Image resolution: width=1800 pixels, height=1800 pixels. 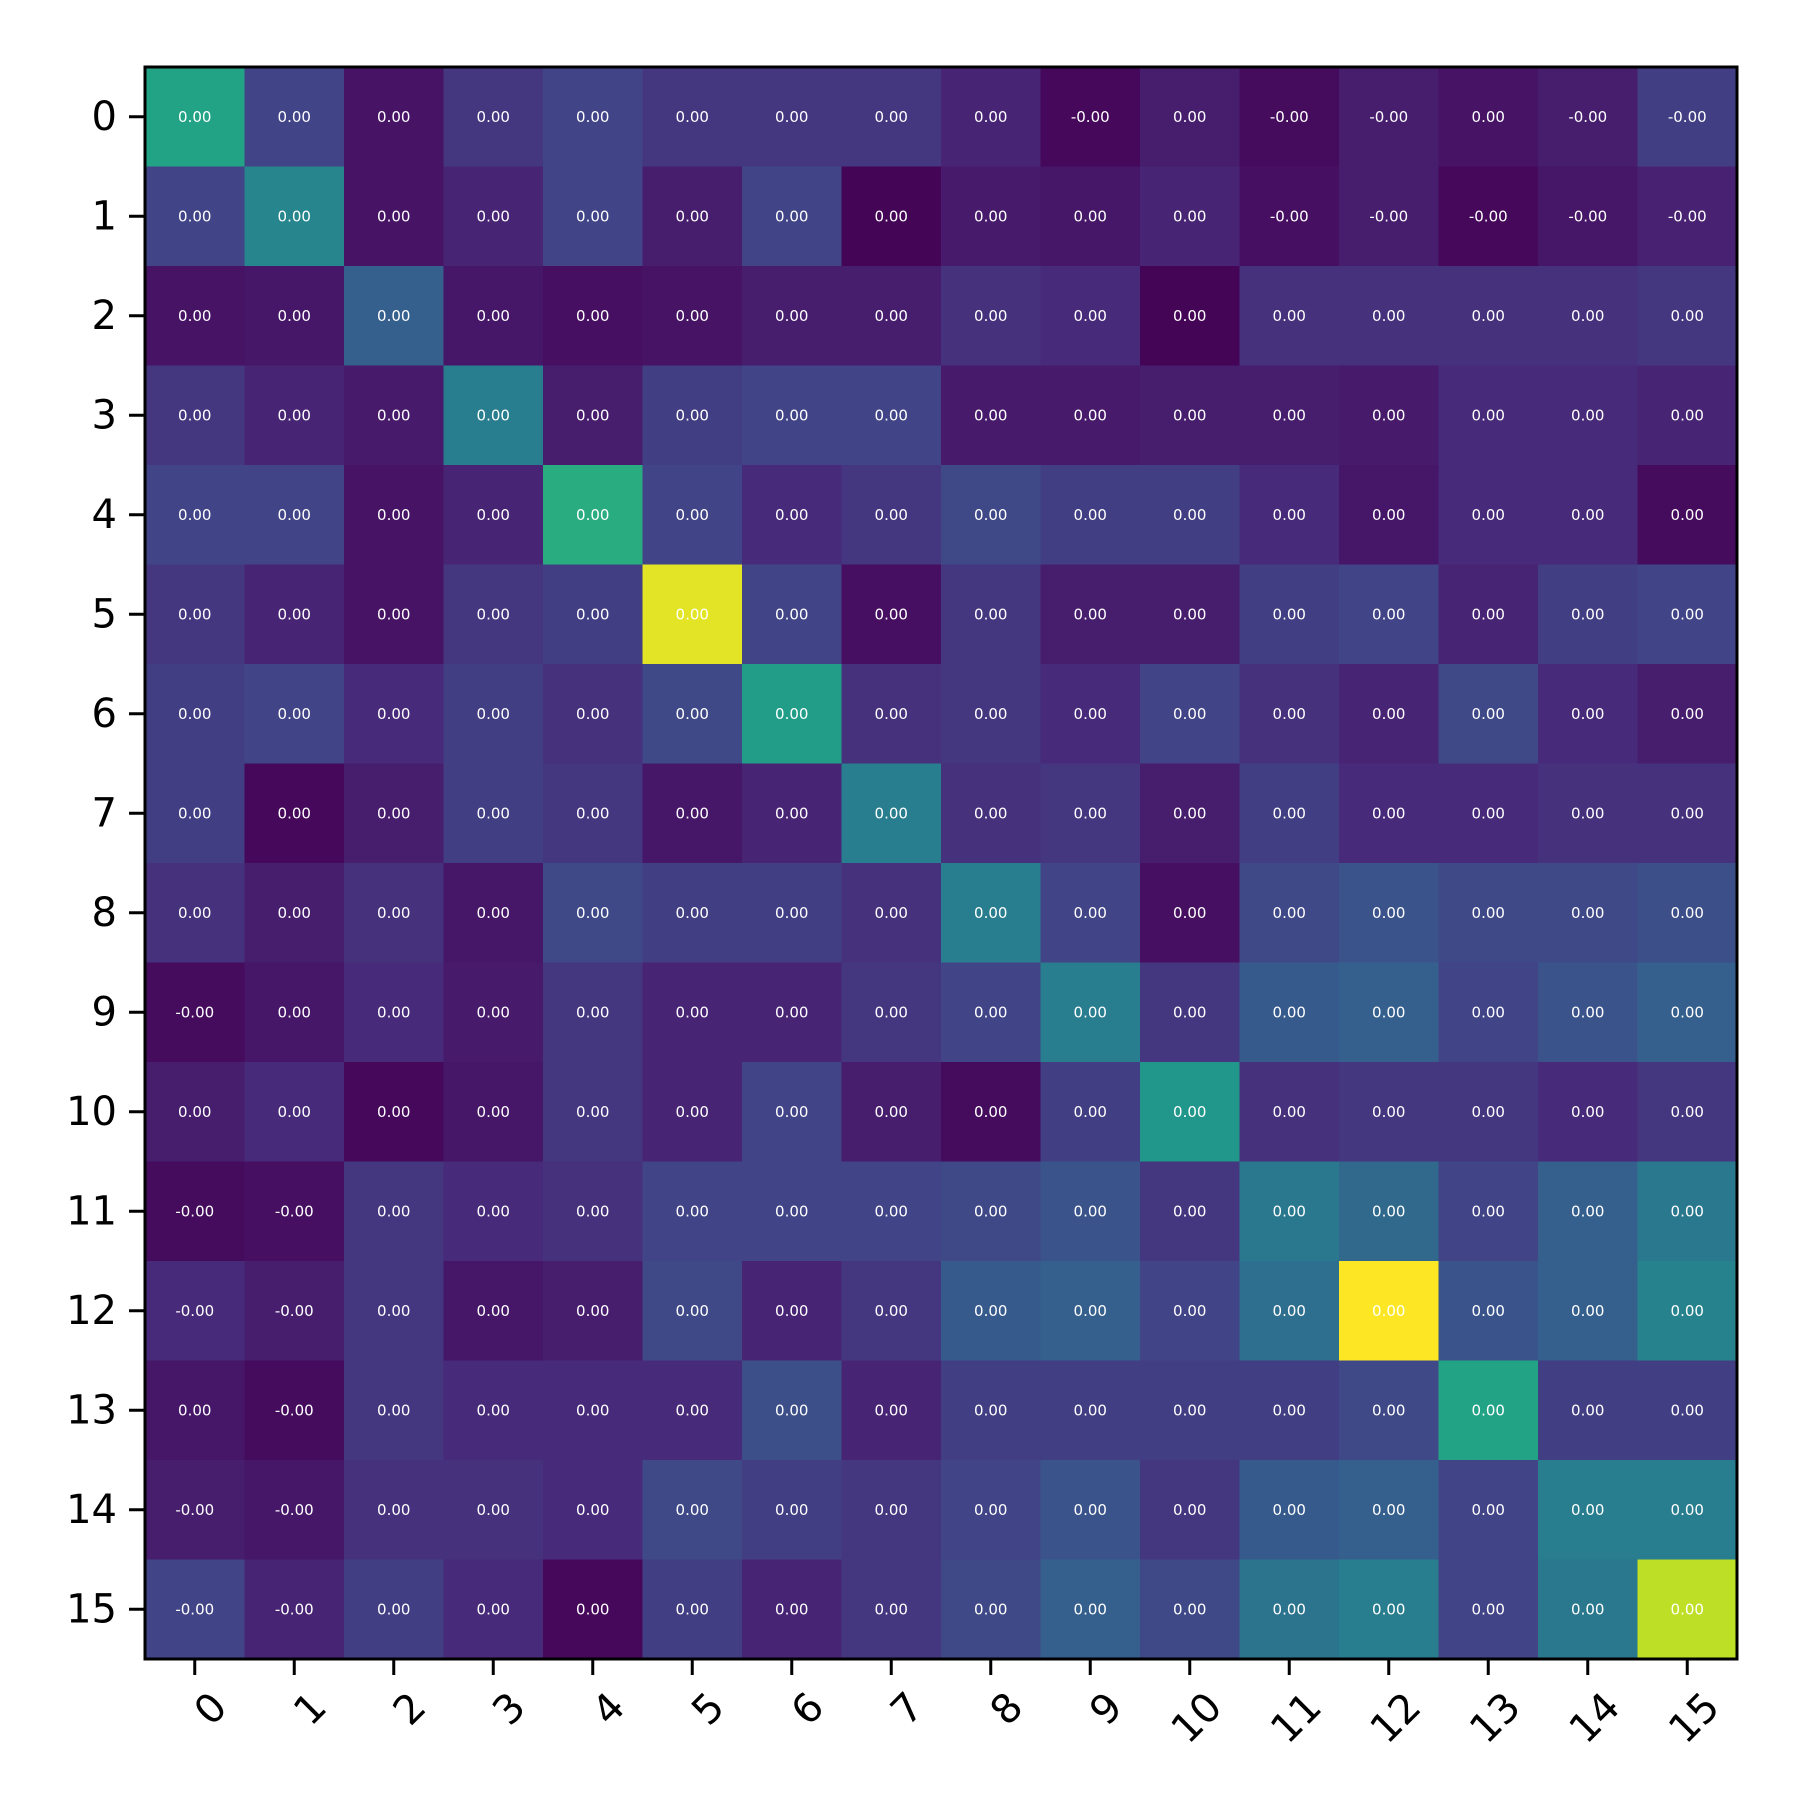 I want to click on heatmap-cell-r6-c15, so click(x=1687, y=714).